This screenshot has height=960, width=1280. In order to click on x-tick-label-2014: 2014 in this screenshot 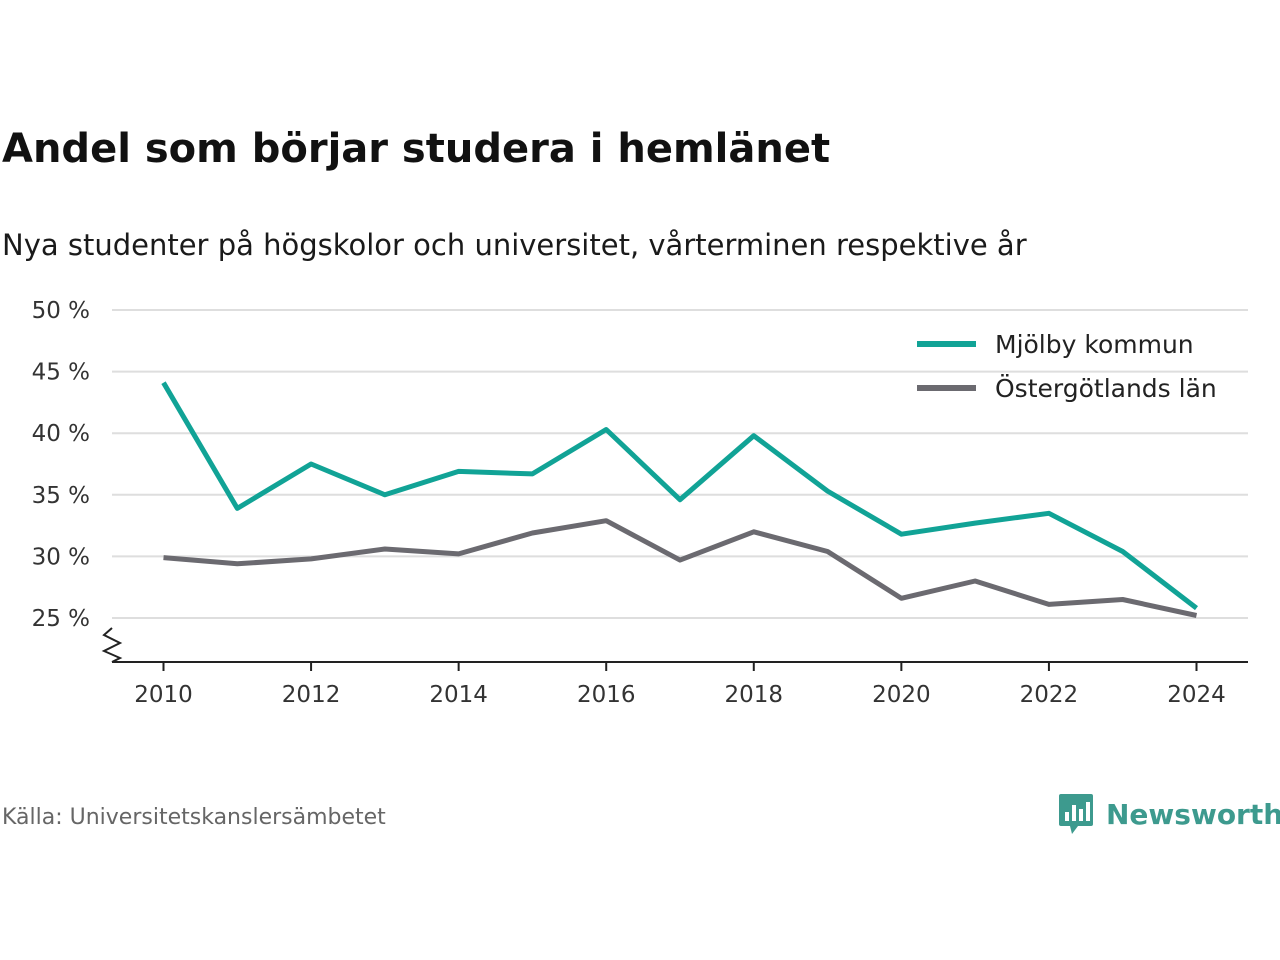, I will do `click(458, 695)`.